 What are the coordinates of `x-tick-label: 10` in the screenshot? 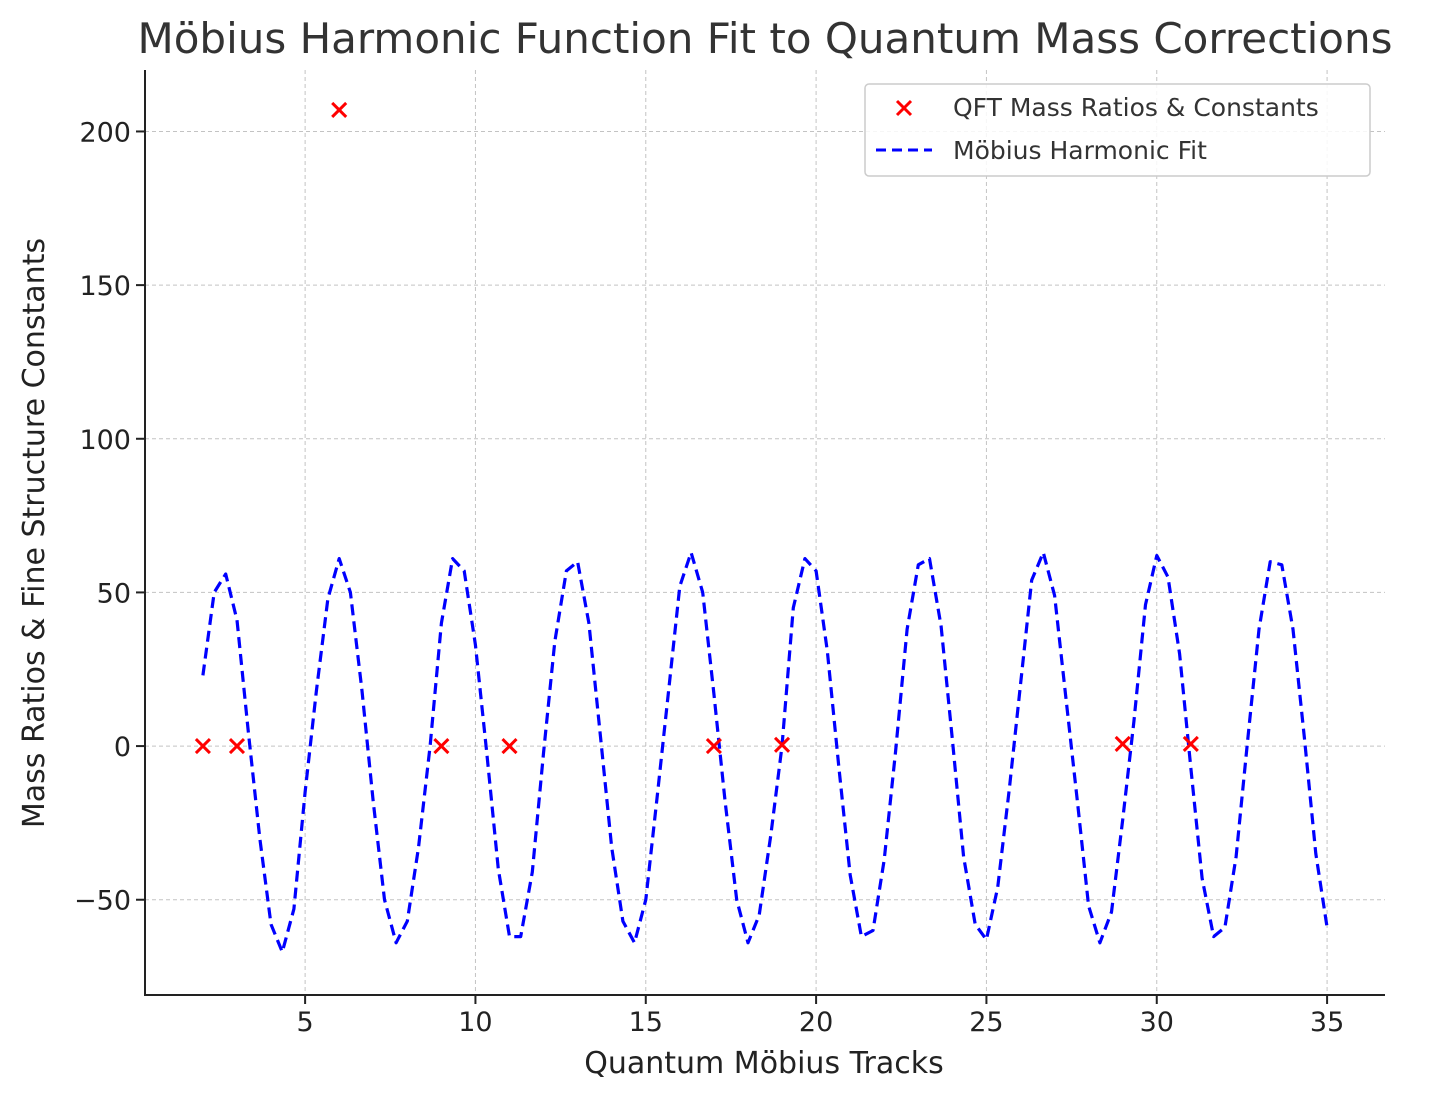 It's located at (475, 1022).